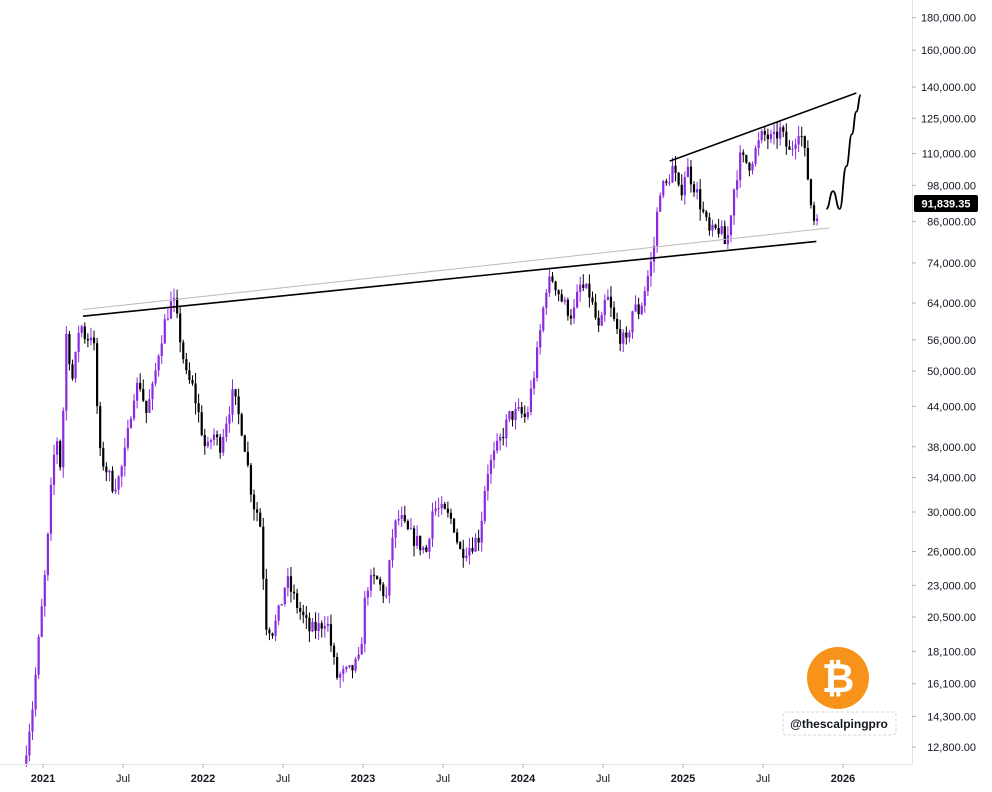 The width and height of the screenshot is (992, 792). Describe the element at coordinates (449, 279) in the screenshot. I see `support-trendline` at that location.